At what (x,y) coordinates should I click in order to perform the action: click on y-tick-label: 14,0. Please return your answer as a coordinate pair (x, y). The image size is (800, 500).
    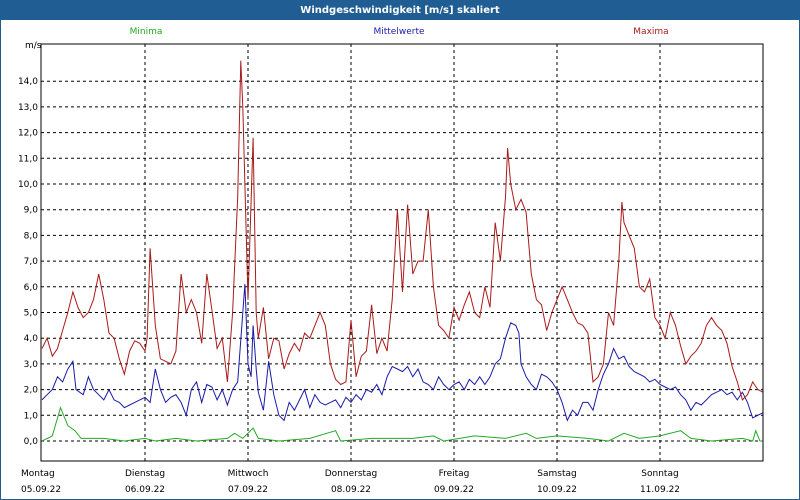
    Looking at the image, I should click on (28, 82).